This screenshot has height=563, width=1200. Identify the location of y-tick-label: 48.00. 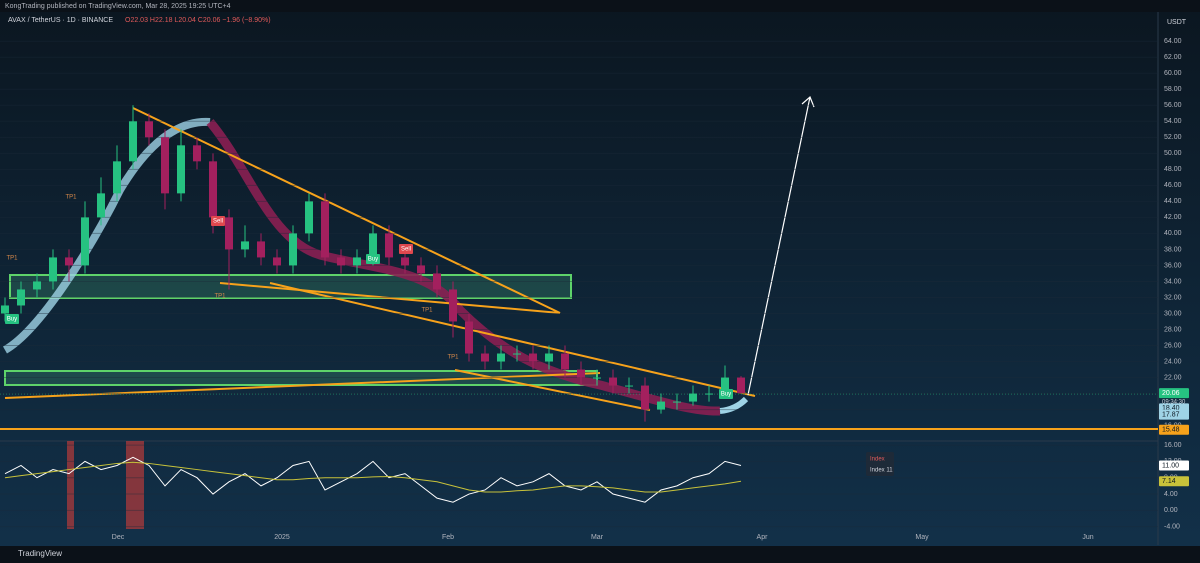
(1173, 169).